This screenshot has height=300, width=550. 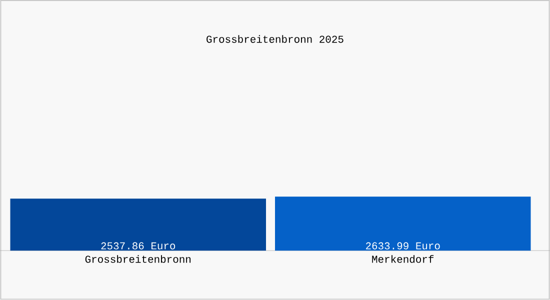 I want to click on x-tick-label: Merkendorf, so click(x=403, y=259).